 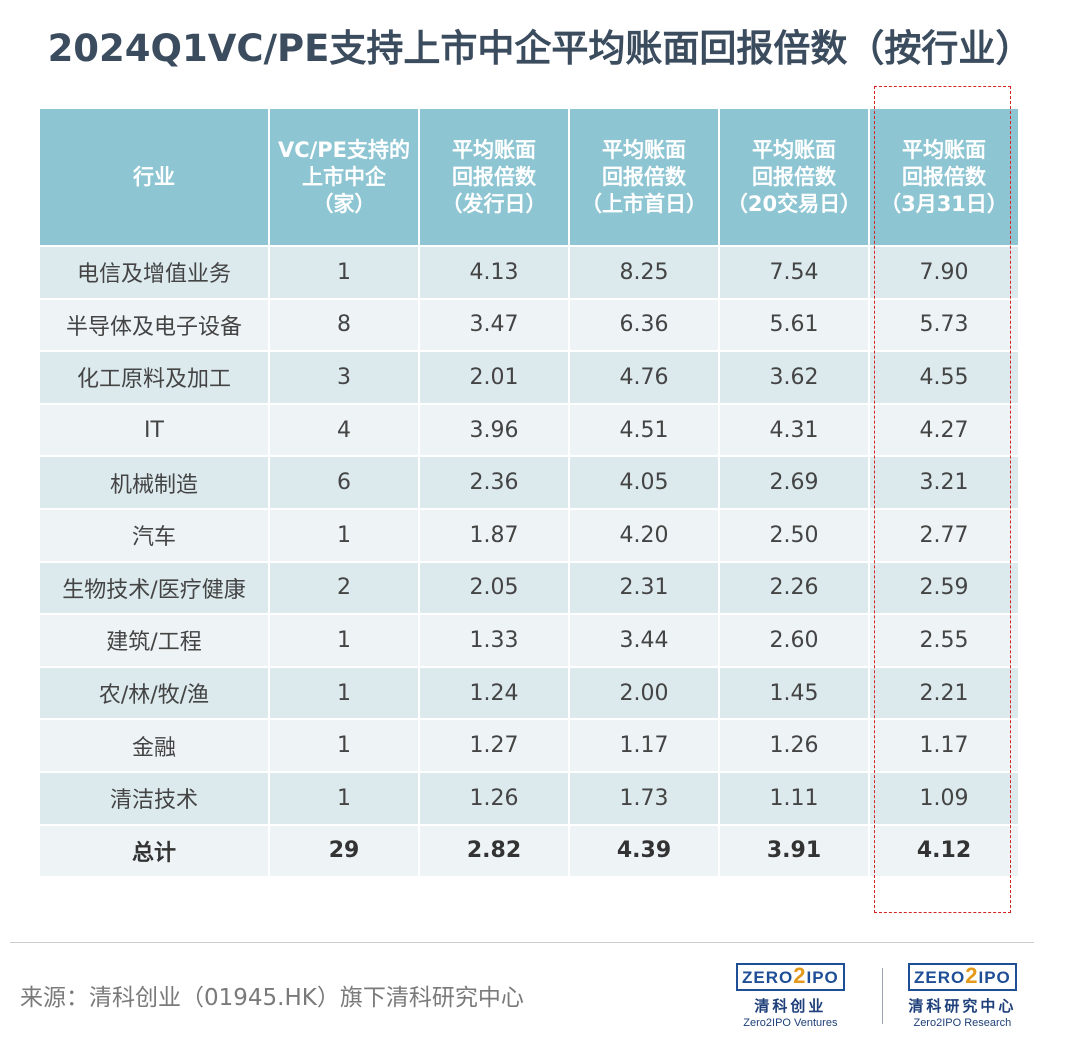 What do you see at coordinates (154, 482) in the screenshot?
I see `industry-cell: 机械制造` at bounding box center [154, 482].